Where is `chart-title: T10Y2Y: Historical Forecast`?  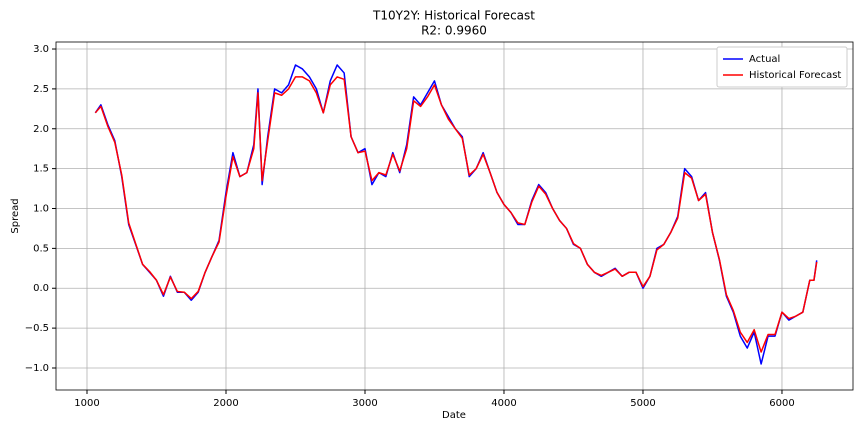 chart-title: T10Y2Y: Historical Forecast is located at coordinates (453, 16).